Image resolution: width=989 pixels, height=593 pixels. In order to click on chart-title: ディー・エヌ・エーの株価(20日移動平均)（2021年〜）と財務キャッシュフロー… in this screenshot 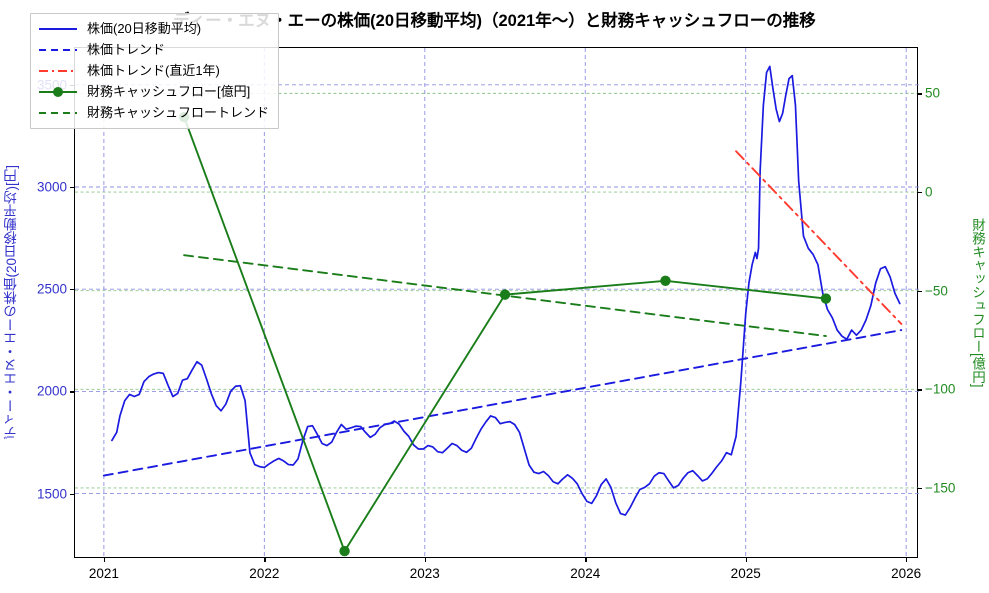, I will do `click(494, 21)`.